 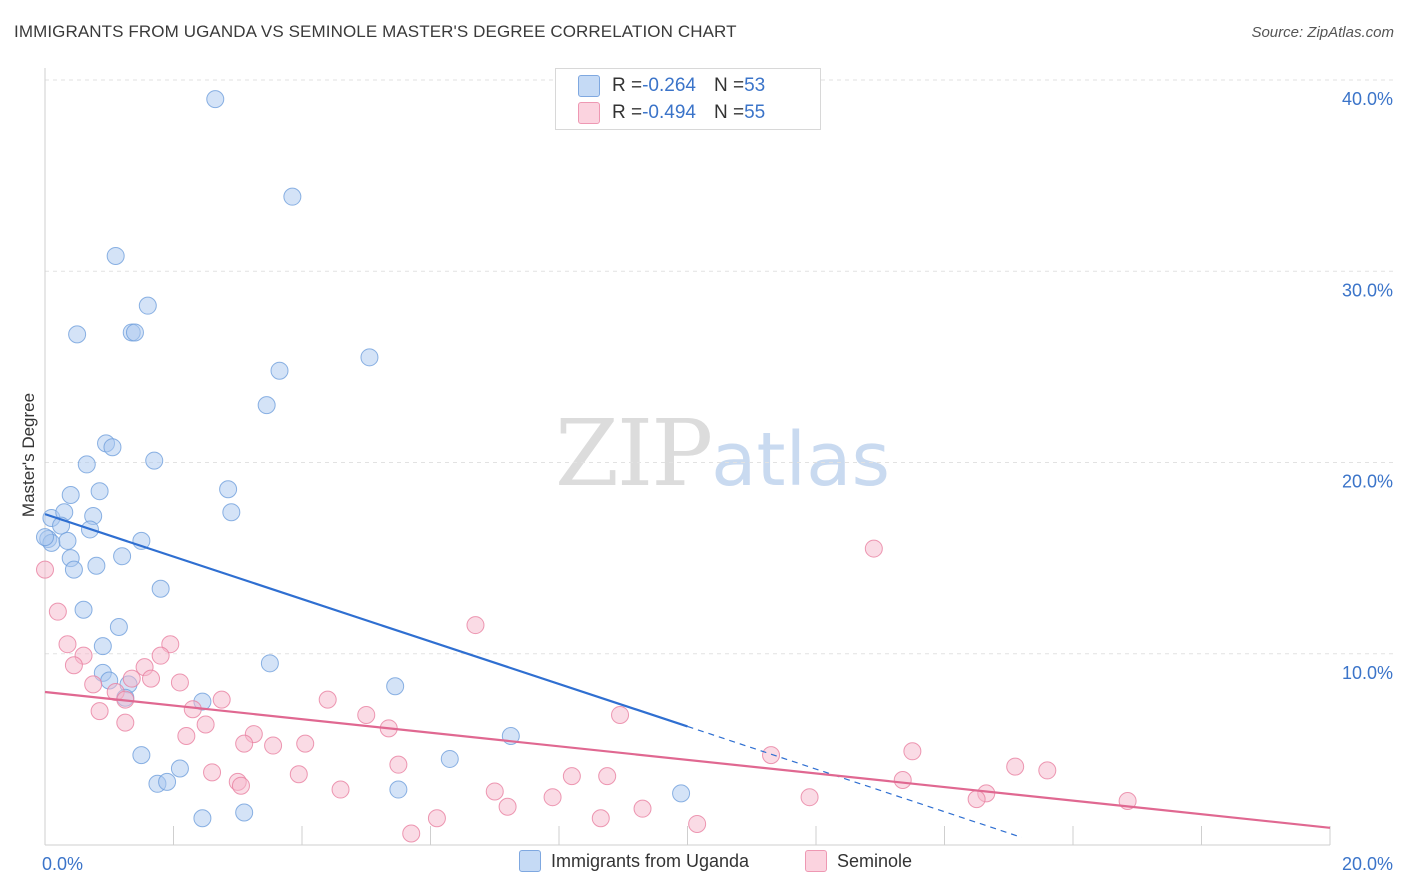 I want to click on source-label: Source: ZipAtlas.com, so click(x=1322, y=32).